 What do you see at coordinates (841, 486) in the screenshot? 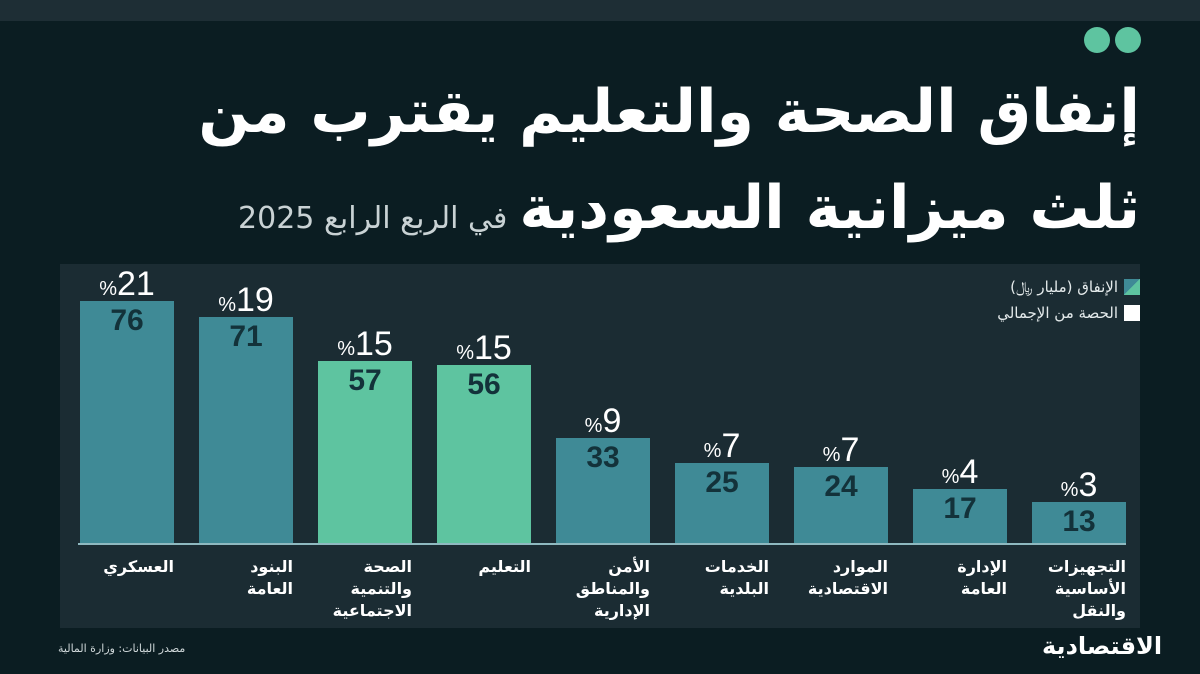
I see `bar-value: 24` at bounding box center [841, 486].